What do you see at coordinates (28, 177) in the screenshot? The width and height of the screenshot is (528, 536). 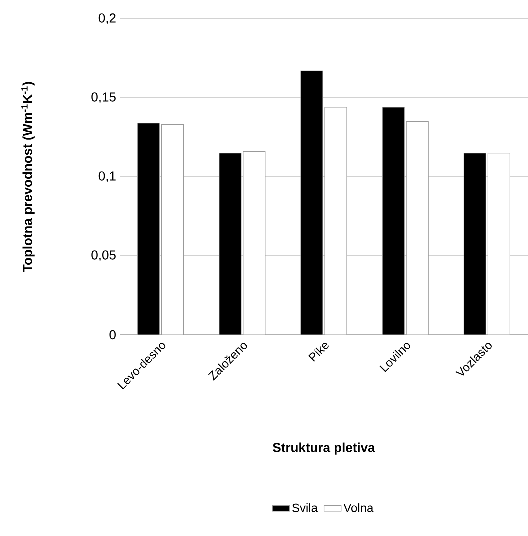 I see `y-axis-title: Toplotna prevodnost (Wm$^{-1}$K$^{-1}$)` at bounding box center [28, 177].